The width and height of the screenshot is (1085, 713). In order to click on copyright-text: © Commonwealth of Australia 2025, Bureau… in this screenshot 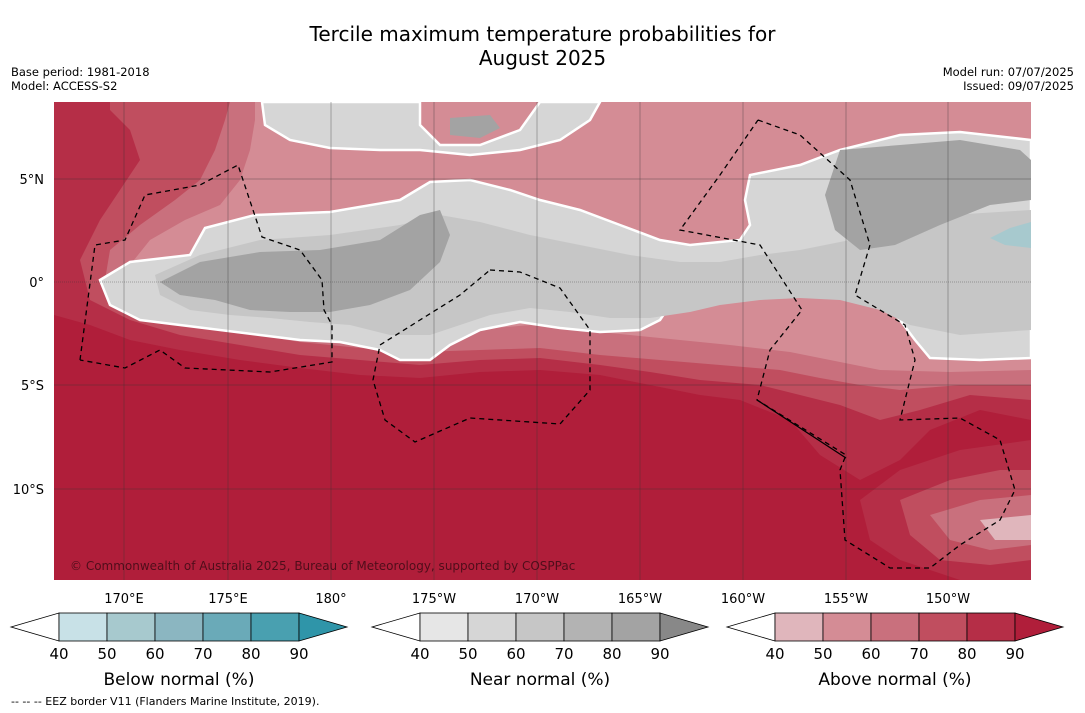, I will do `click(322, 566)`.